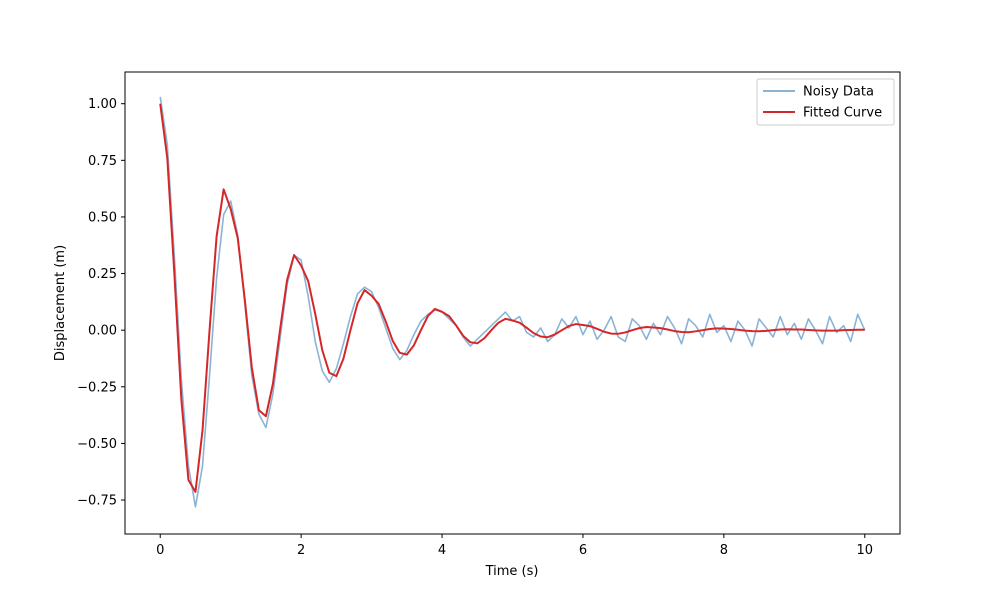  What do you see at coordinates (514, 546) in the screenshot?
I see `x-axis-ticks: 0 2 4 6 8 10` at bounding box center [514, 546].